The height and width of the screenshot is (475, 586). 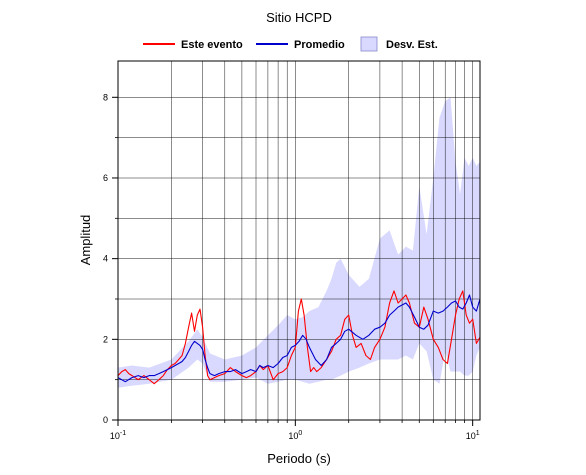 I want to click on y-axis-label: Amplitud, so click(x=85, y=240).